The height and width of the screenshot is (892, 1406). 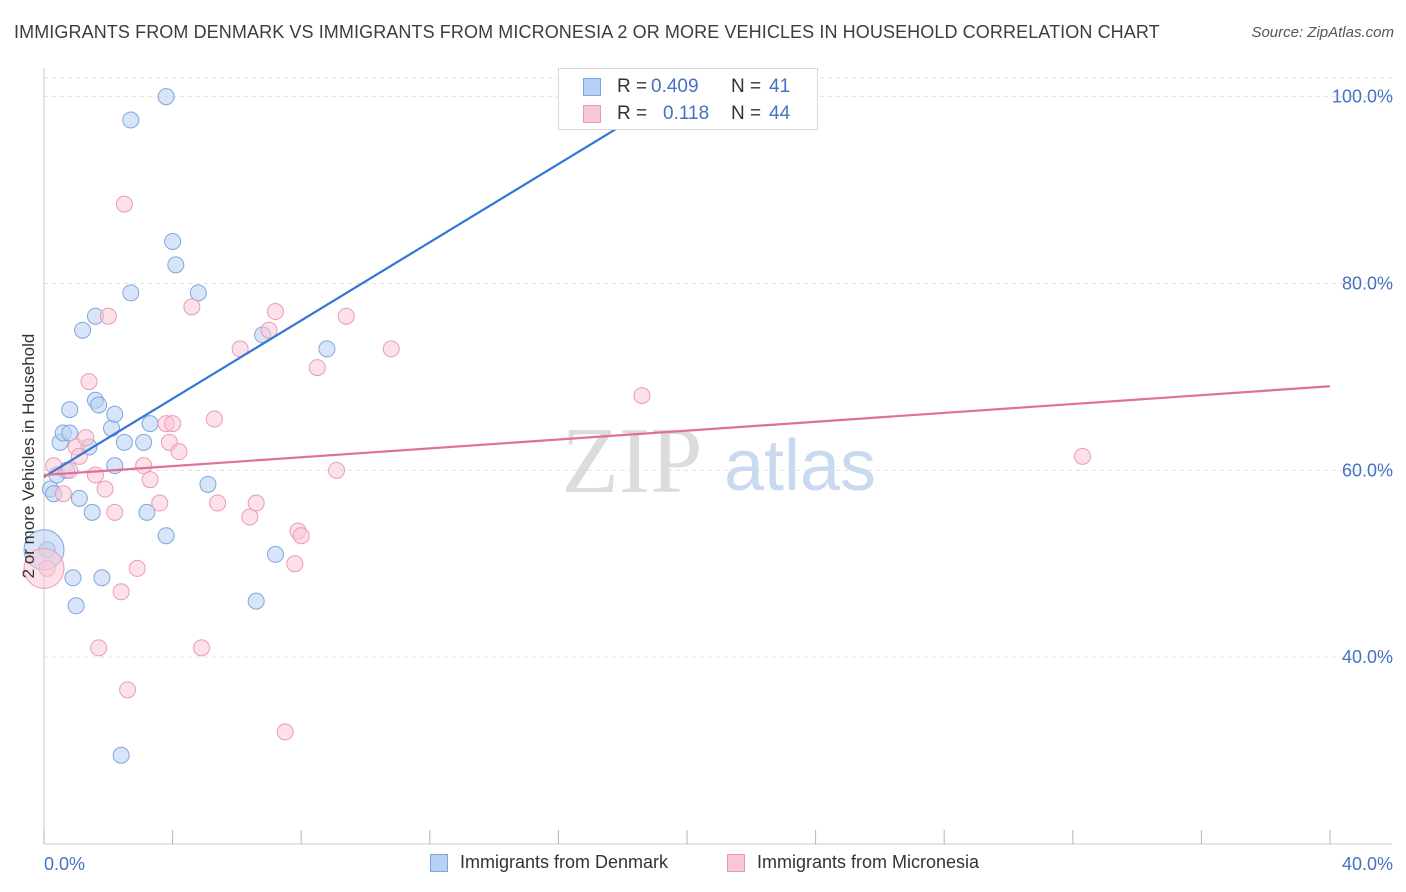 What do you see at coordinates (780, 113) in the screenshot?
I see `stats-n-value: 44` at bounding box center [780, 113].